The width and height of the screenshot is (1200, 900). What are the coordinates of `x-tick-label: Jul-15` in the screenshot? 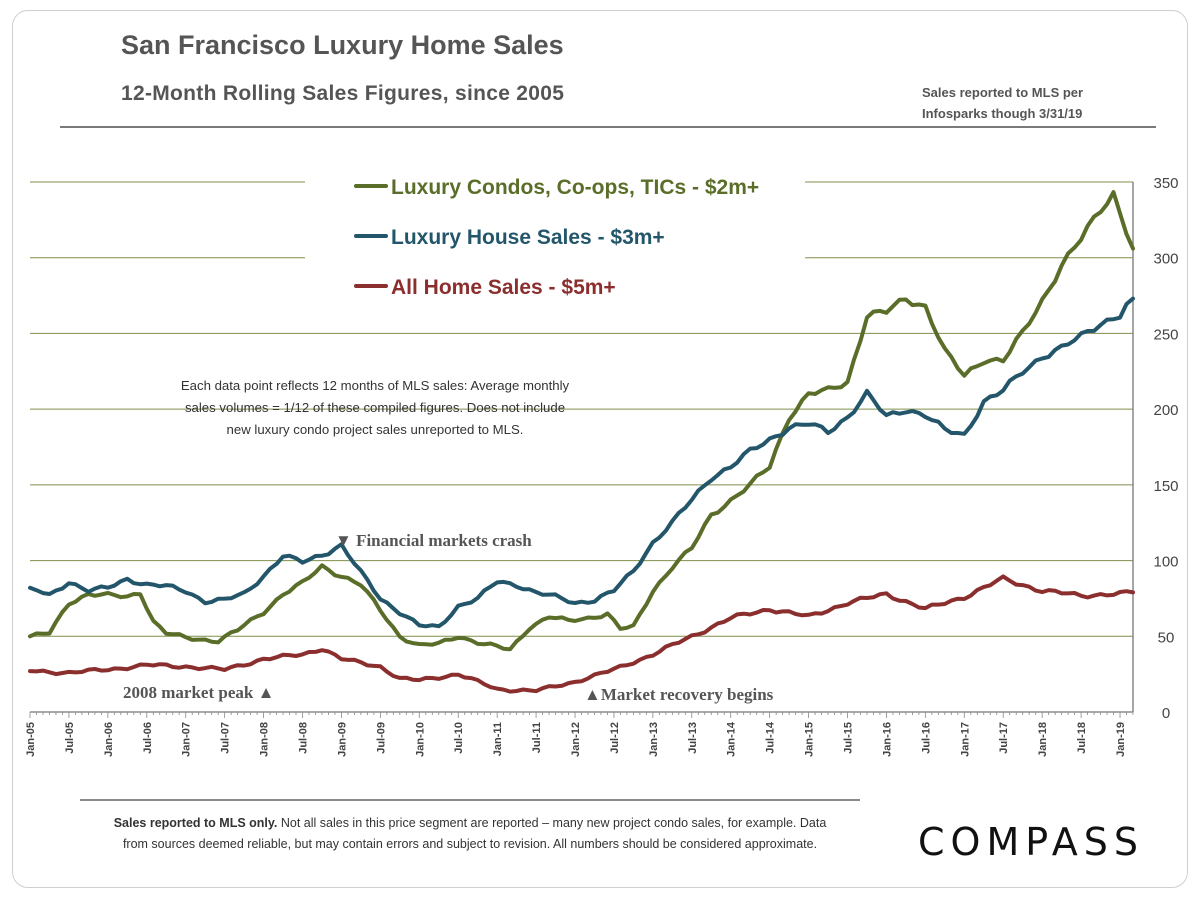 It's located at (849, 738).